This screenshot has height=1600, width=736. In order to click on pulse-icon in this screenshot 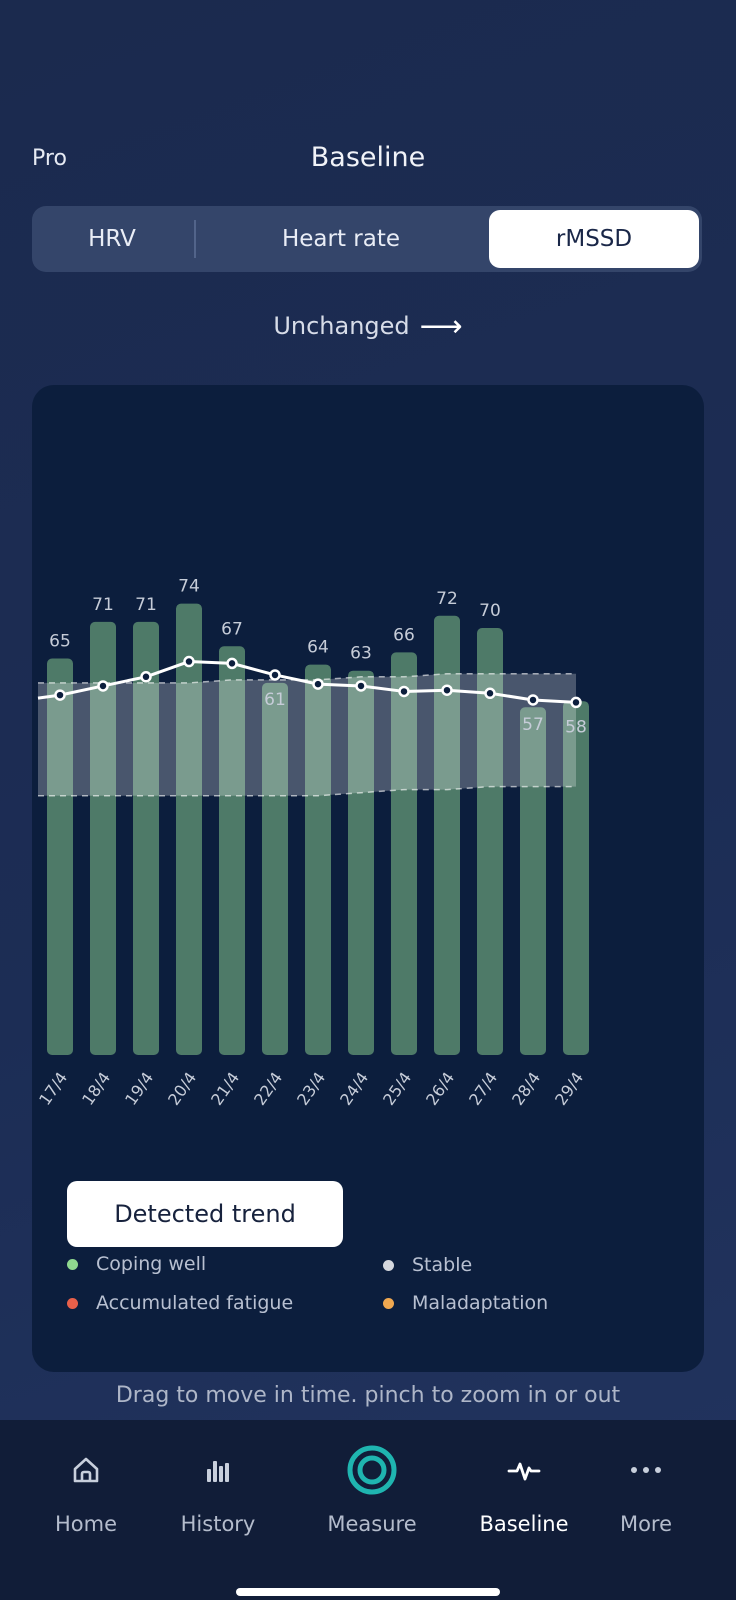, I will do `click(524, 1471)`.